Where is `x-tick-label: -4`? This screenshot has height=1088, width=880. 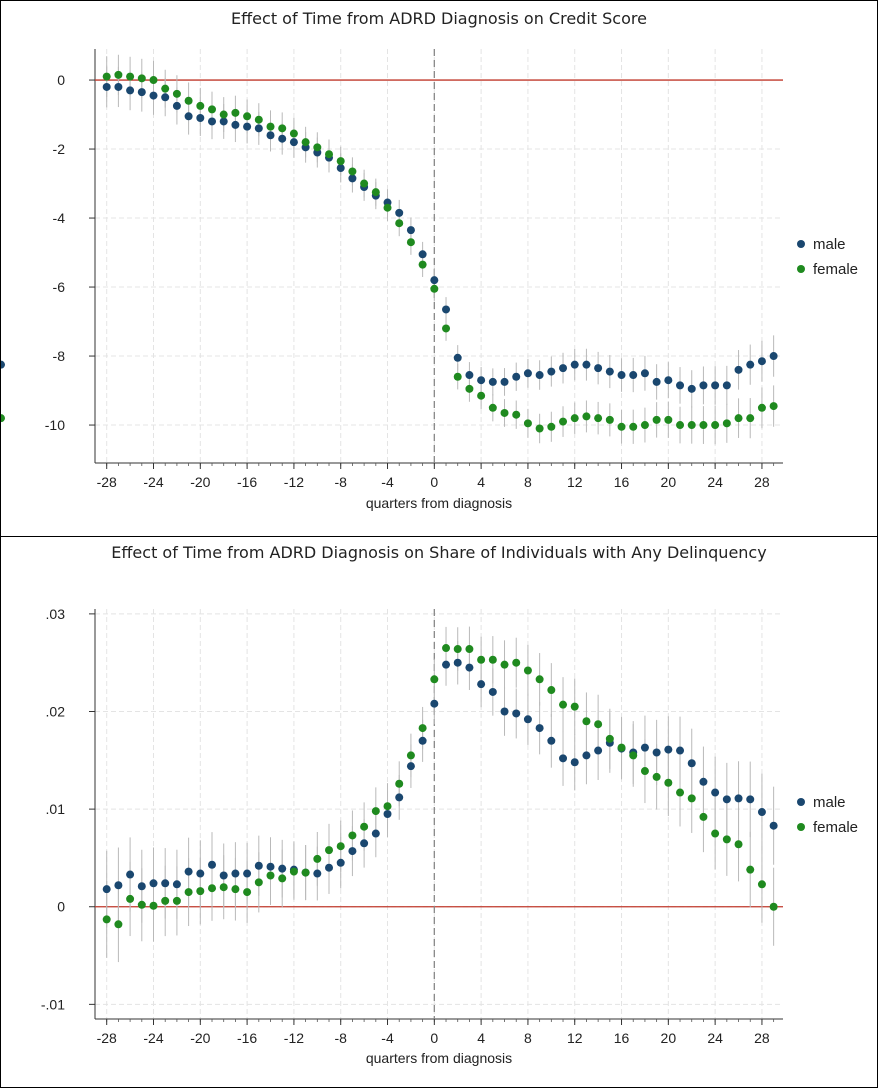
x-tick-label: -4 is located at coordinates (387, 482).